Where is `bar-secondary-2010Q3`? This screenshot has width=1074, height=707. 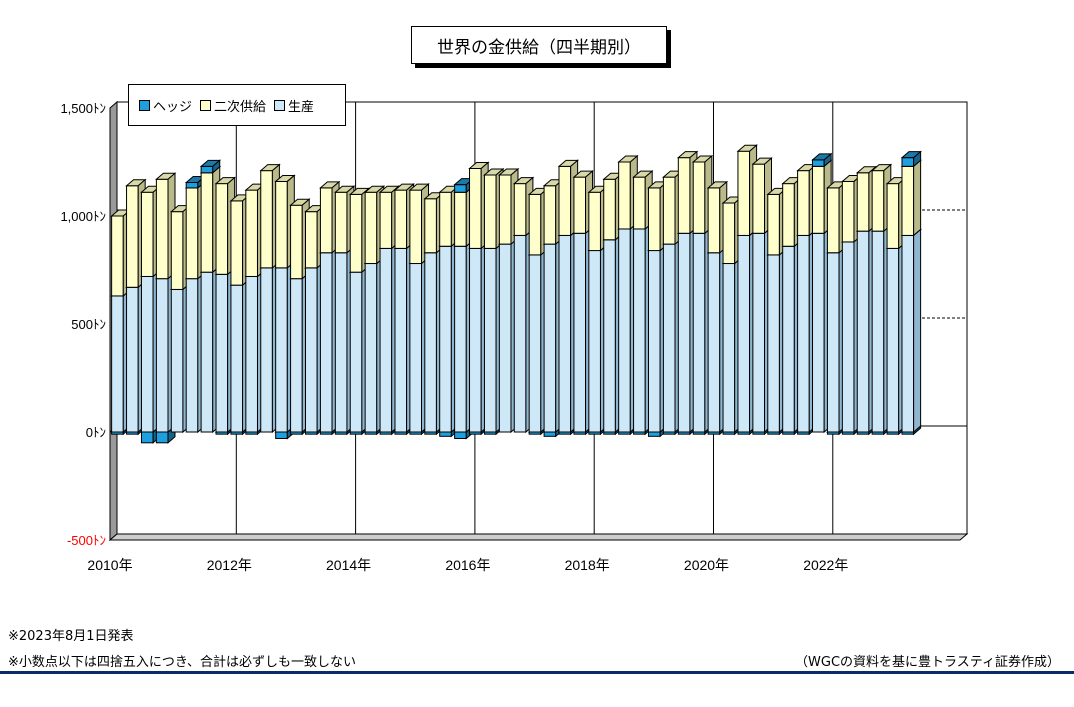 bar-secondary-2010Q3 is located at coordinates (147, 234).